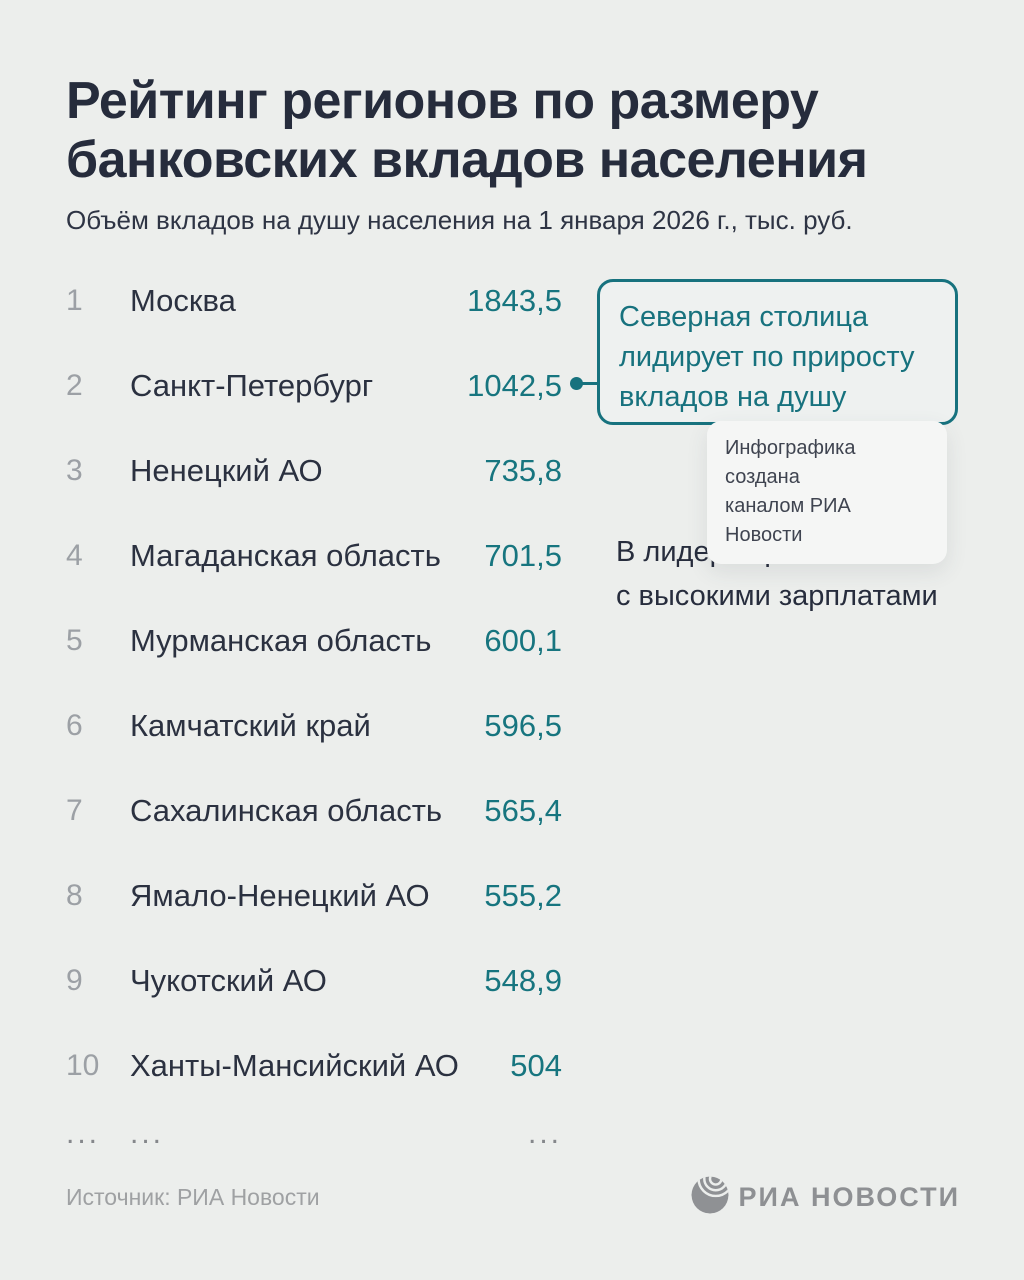 This screenshot has height=1280, width=1024. What do you see at coordinates (588, 383) in the screenshot?
I see `callout-connector-line` at bounding box center [588, 383].